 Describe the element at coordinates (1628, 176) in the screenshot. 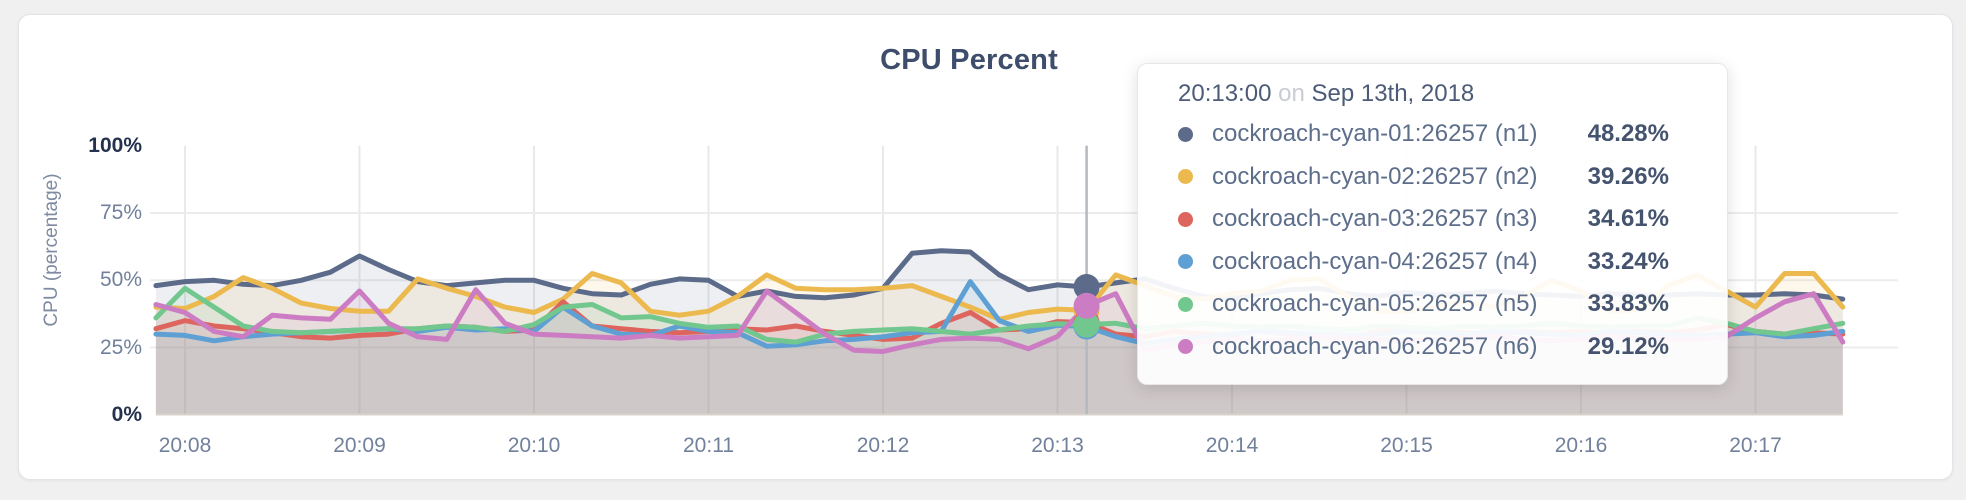

I see `series-value: 39.26%` at that location.